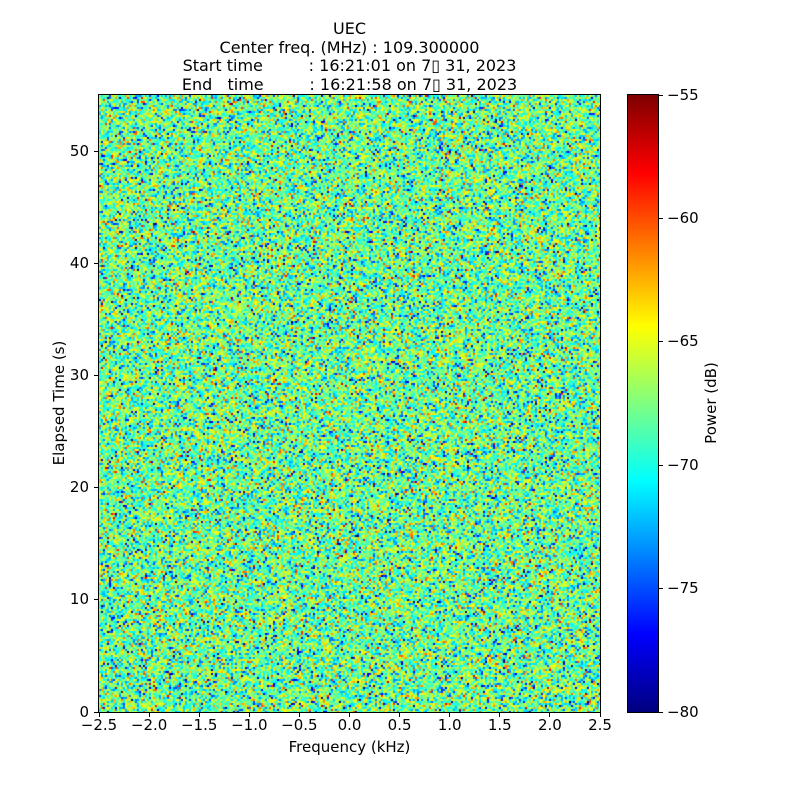  Describe the element at coordinates (683, 464) in the screenshot. I see `colorbar-tick-label: −70` at that location.